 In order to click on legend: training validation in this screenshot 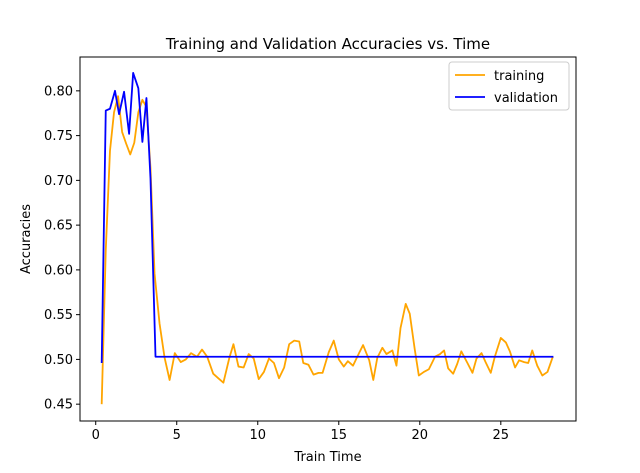, I will do `click(509, 86)`.